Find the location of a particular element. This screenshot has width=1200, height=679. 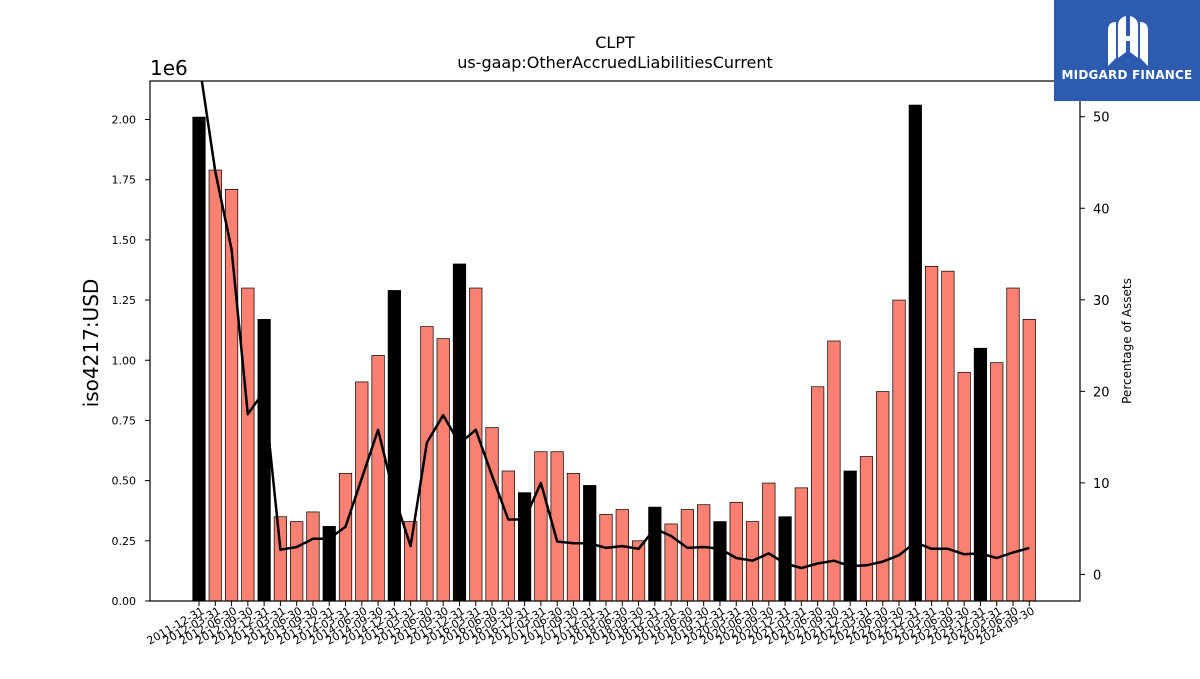

y2-tick-label: 20 is located at coordinates (1101, 392).